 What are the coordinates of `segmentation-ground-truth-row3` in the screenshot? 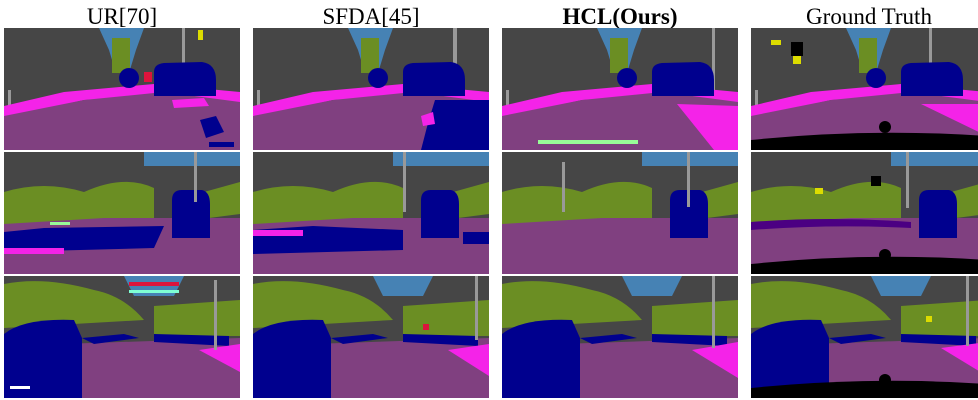 It's located at (864, 337).